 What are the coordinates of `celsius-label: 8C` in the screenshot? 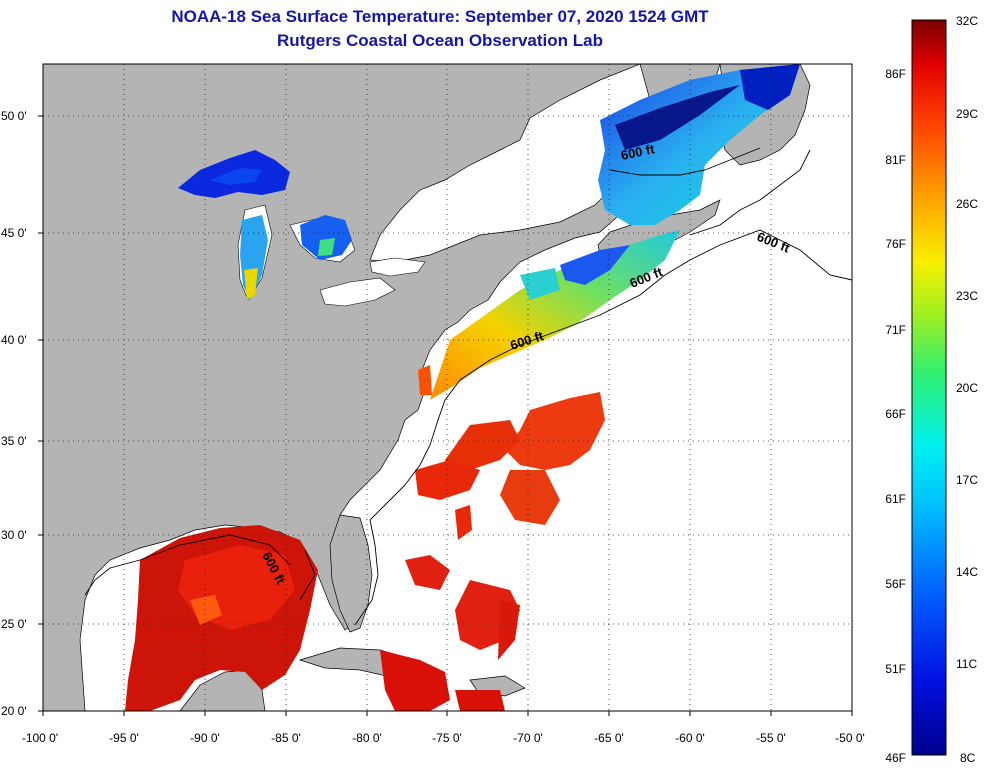 It's located at (968, 758).